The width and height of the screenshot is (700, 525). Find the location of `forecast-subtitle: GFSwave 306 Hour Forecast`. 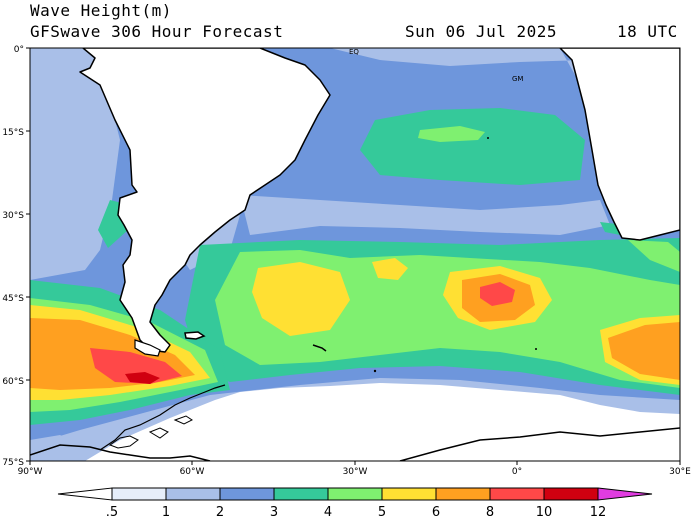

forecast-subtitle: GFSwave 306 Hour Forecast is located at coordinates (157, 31).